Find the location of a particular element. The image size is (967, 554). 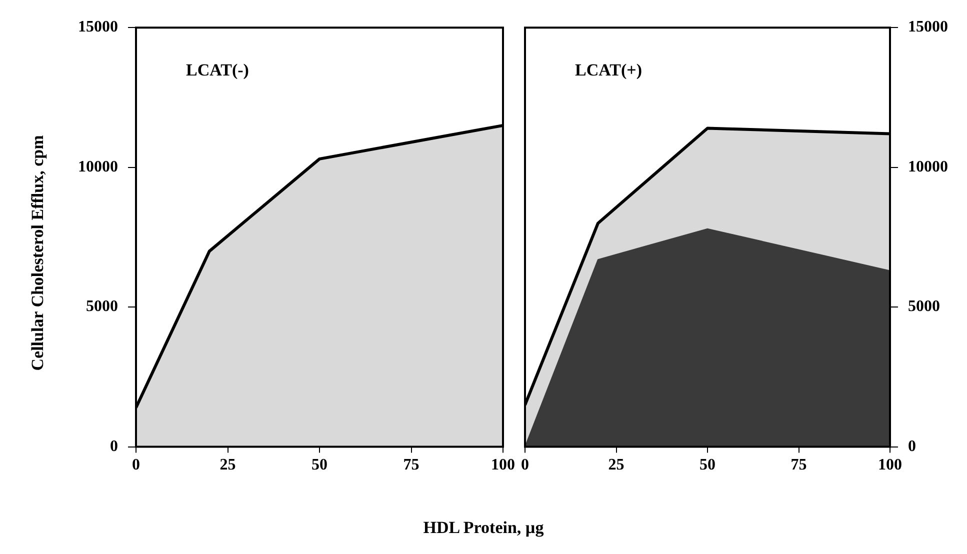

annotation: LCAT(+) is located at coordinates (608, 70).